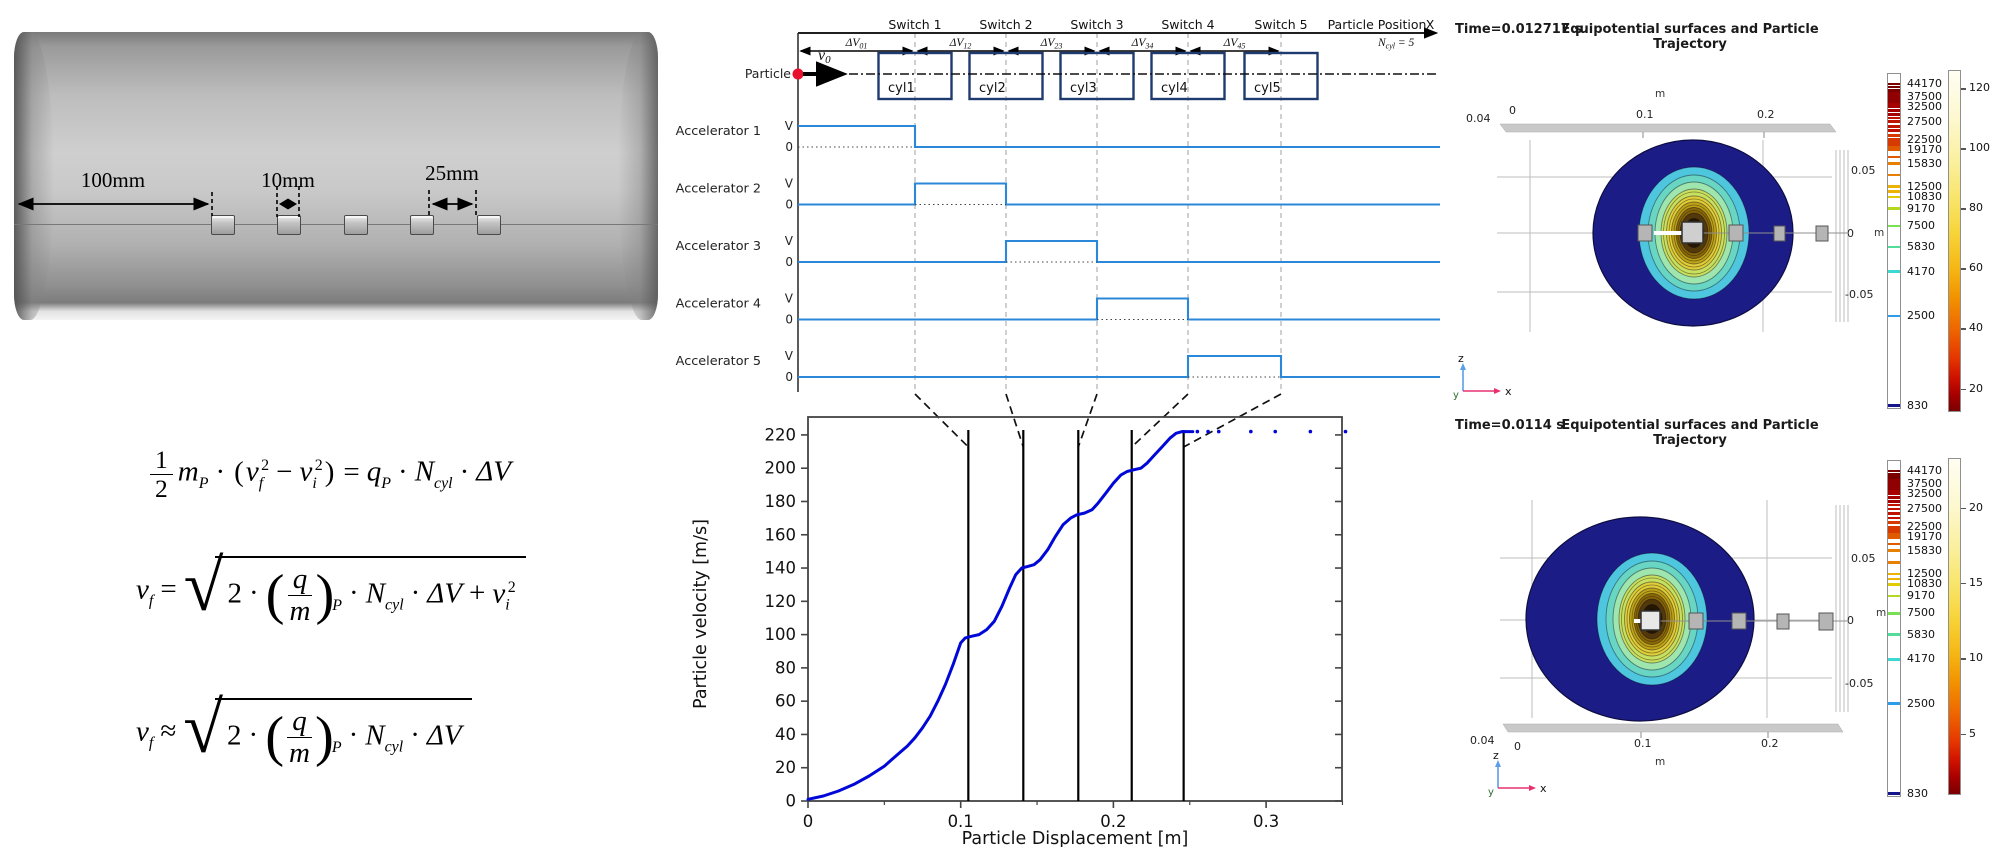 Image resolution: width=2000 pixels, height=847 pixels. What do you see at coordinates (1187, 24) in the screenshot?
I see `switch-label-4: Switch 4` at bounding box center [1187, 24].